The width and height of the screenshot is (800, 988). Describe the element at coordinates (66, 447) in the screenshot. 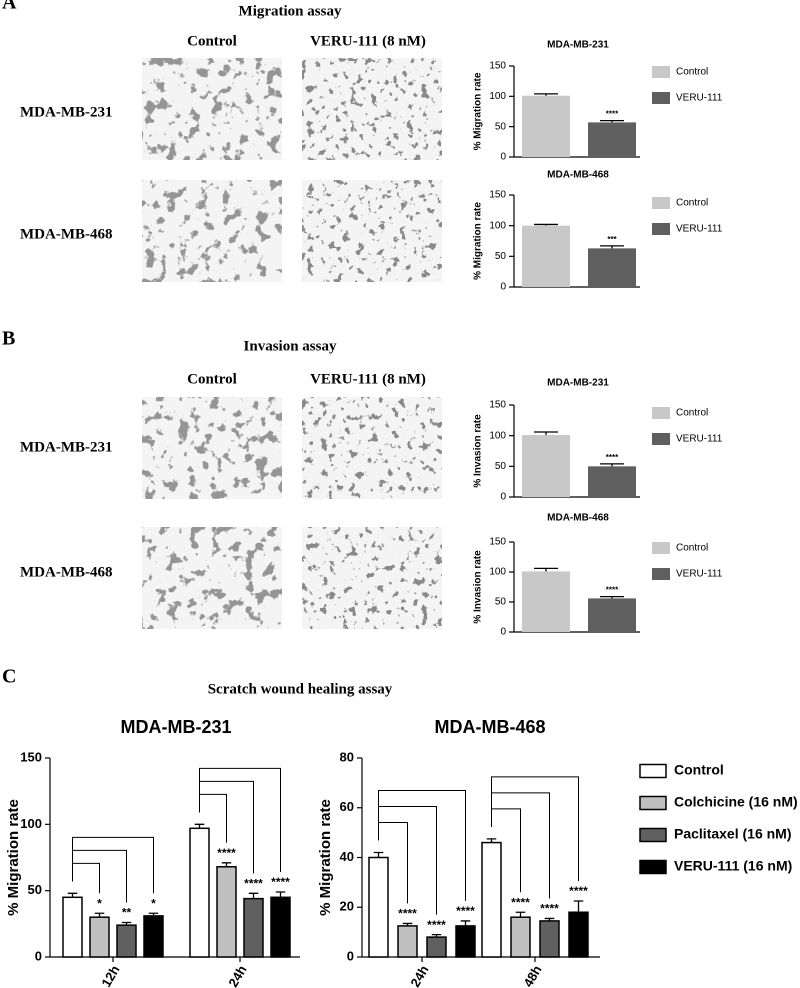

I see `row-label: MDA-MB-231` at that location.